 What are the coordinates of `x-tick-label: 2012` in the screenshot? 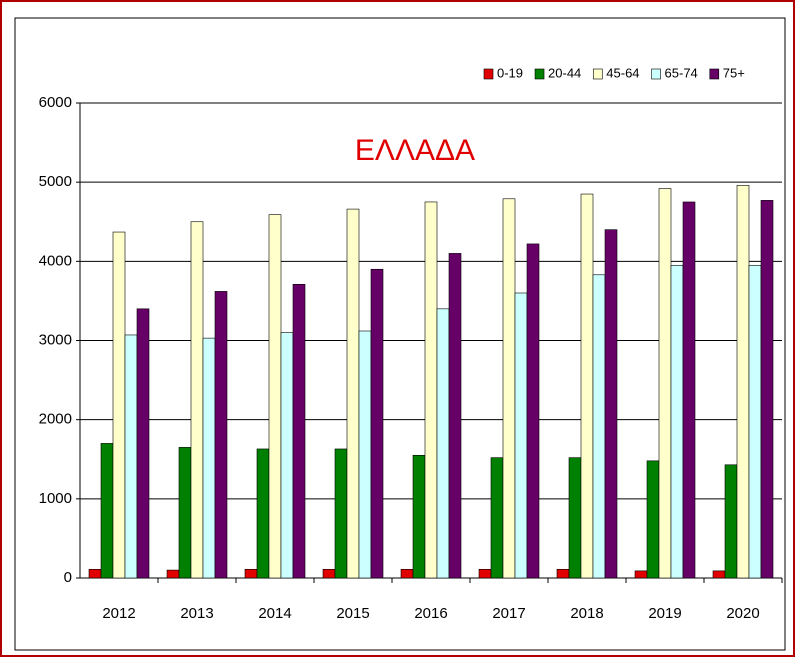 It's located at (118, 613).